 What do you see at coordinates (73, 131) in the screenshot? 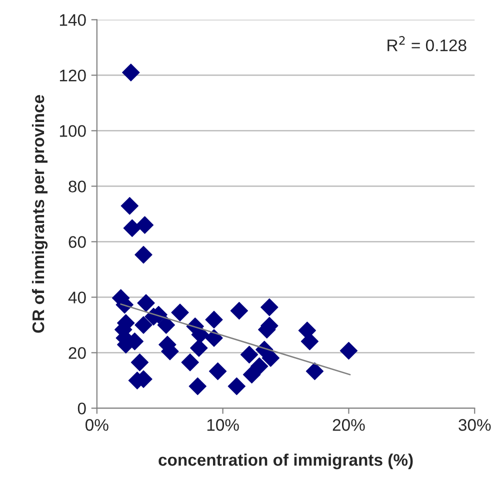
I see `y-tick-label: 100` at bounding box center [73, 131].